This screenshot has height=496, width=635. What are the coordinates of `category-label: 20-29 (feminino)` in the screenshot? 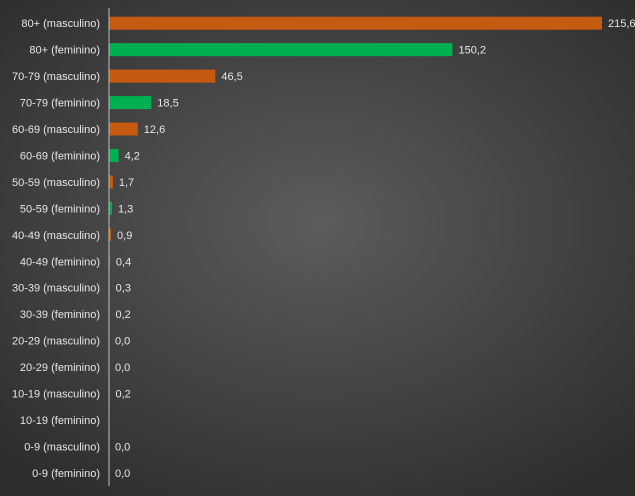 It's located at (60, 368).